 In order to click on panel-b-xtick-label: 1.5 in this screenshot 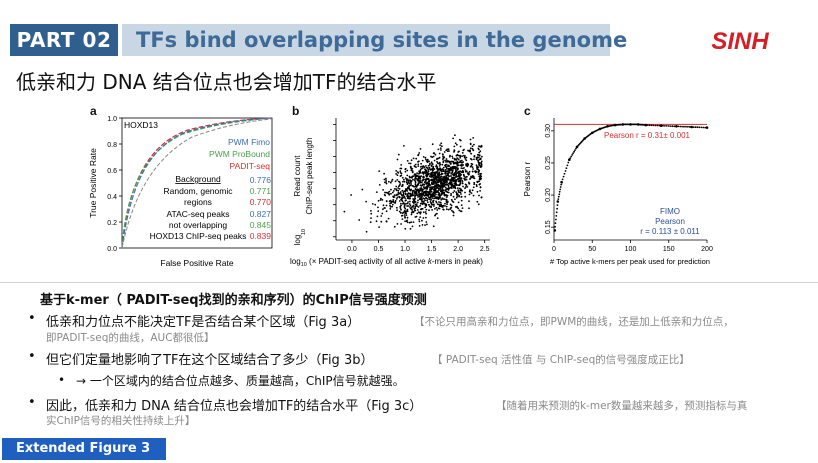, I will do `click(432, 249)`.